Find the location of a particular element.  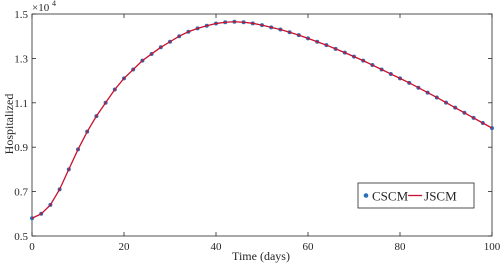

legend-label: CSCM is located at coordinates (390, 196).